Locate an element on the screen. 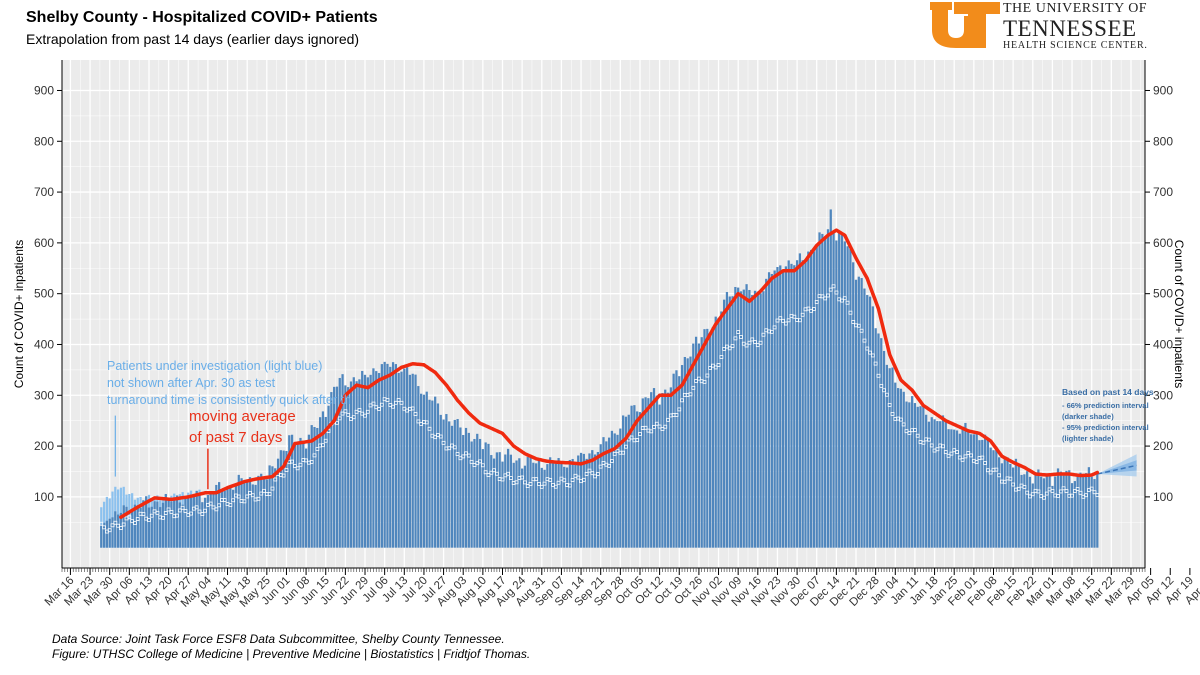 Image resolution: width=1200 pixels, height=675 pixels. logo-line-3: HEALTH SCIENCE CENTER. is located at coordinates (1075, 45).